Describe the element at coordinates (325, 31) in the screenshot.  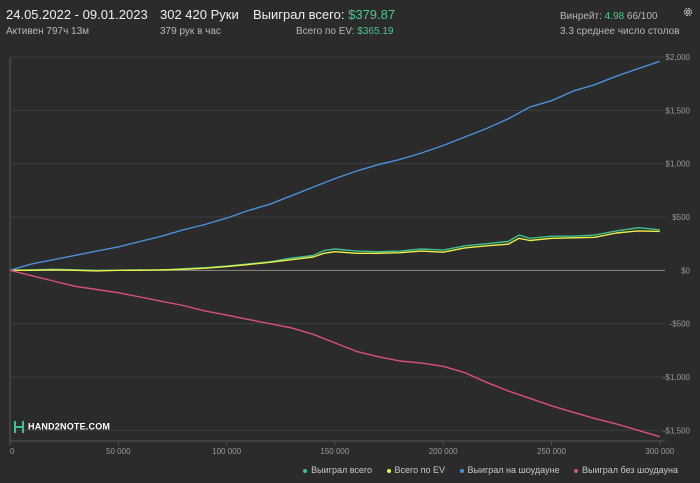
I see `ev-label: Всего по EV:` at that location.